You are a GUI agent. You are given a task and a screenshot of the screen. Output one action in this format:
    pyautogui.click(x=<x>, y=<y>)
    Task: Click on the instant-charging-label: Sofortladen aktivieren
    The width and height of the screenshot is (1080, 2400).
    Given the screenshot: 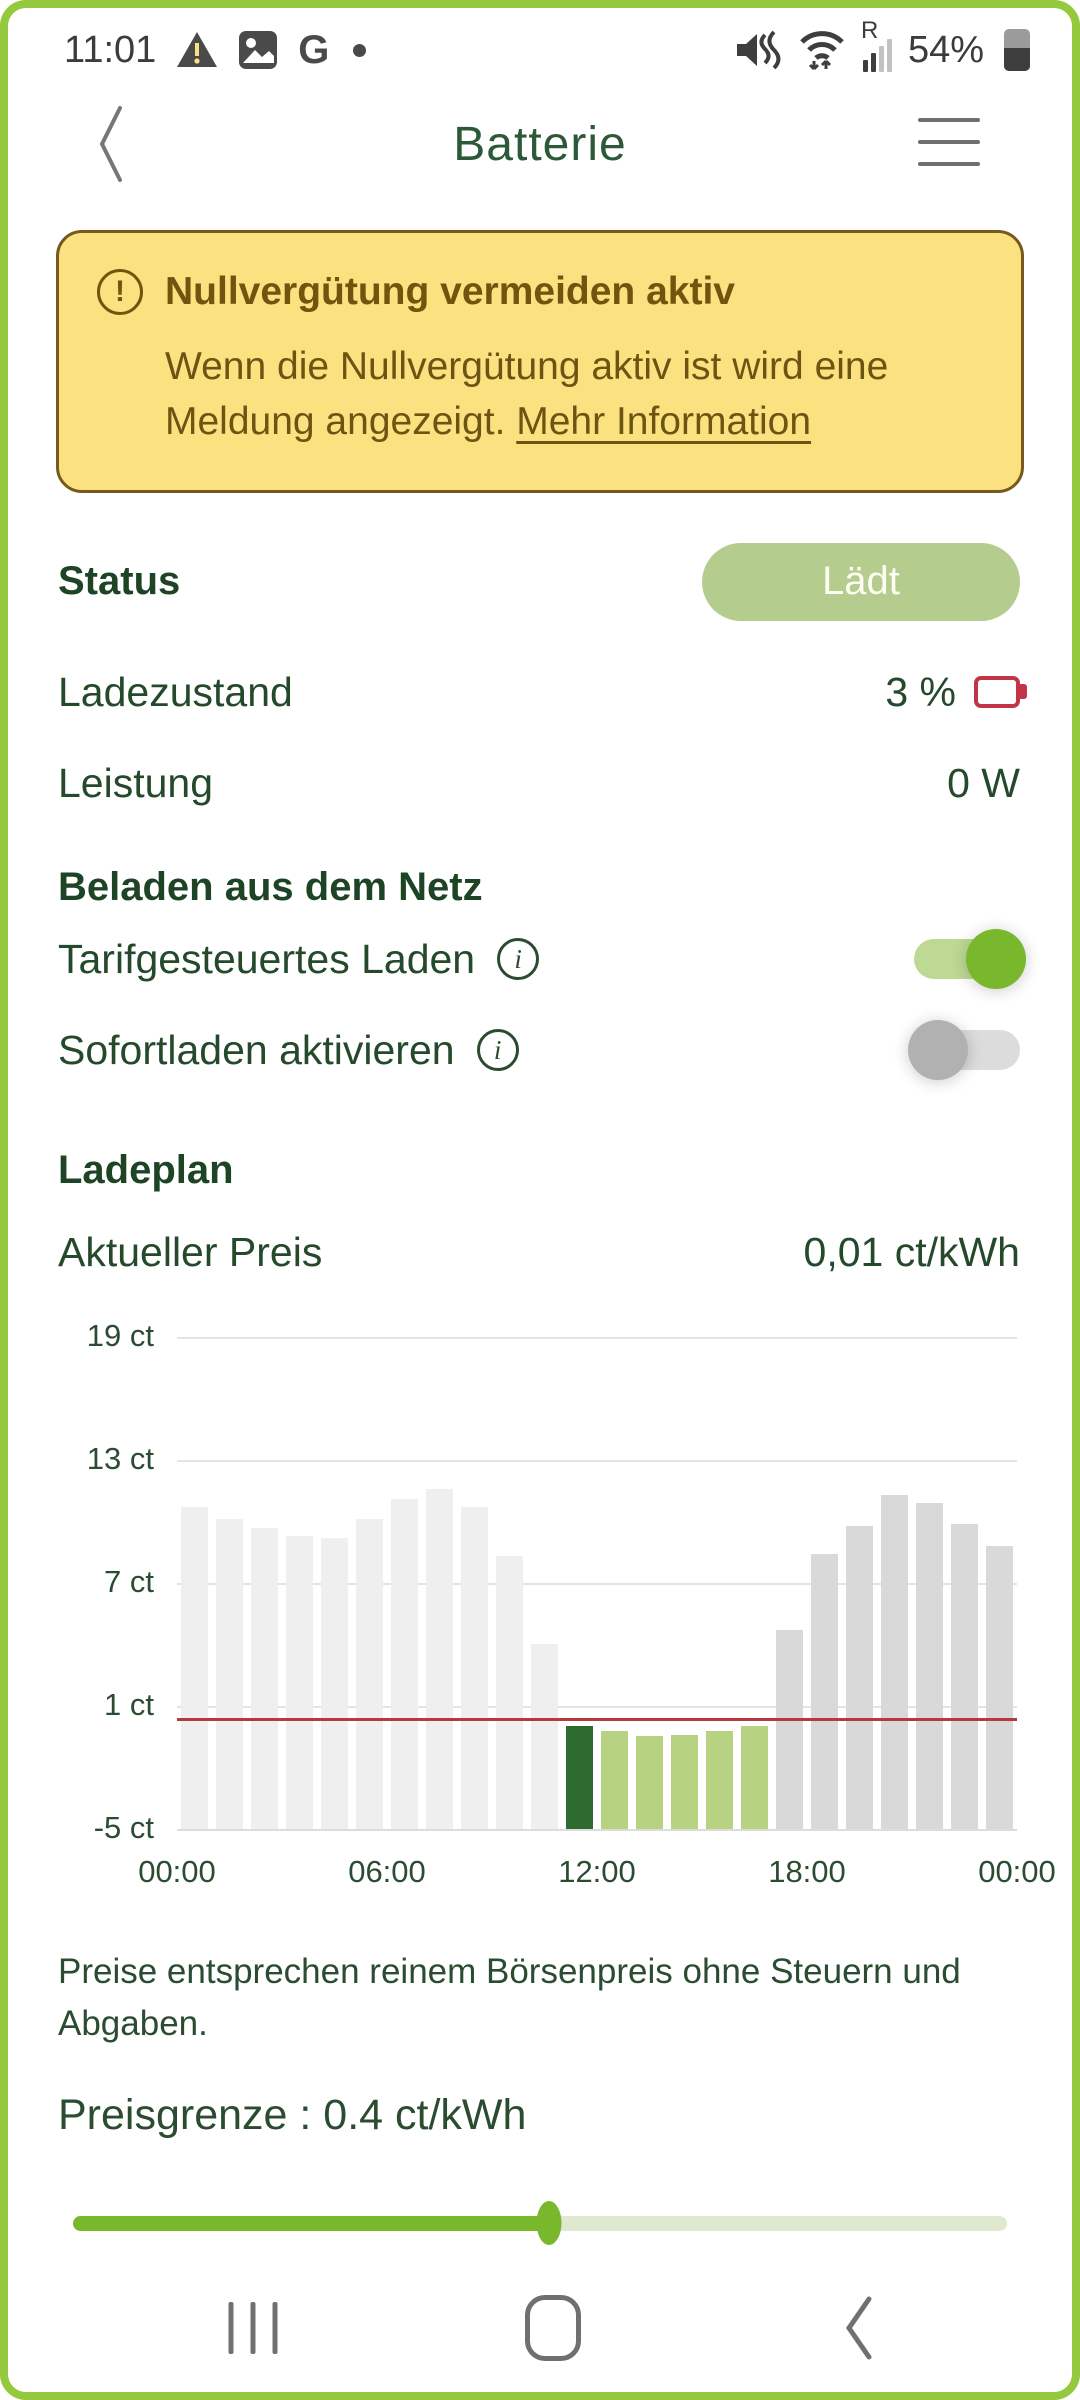 What is the action you would take?
    pyautogui.click(x=256, y=1049)
    